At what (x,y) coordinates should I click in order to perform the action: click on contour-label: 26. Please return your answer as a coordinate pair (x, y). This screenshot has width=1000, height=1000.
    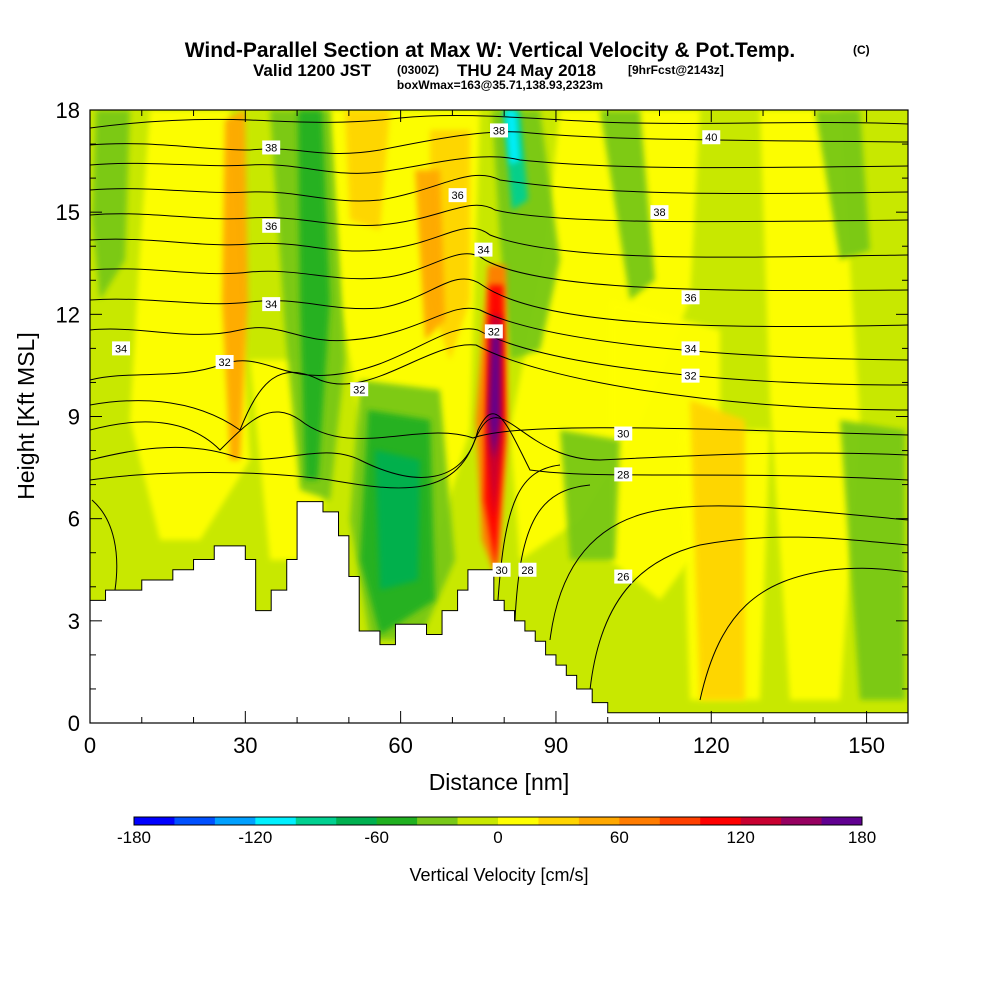
    Looking at the image, I should click on (623, 578).